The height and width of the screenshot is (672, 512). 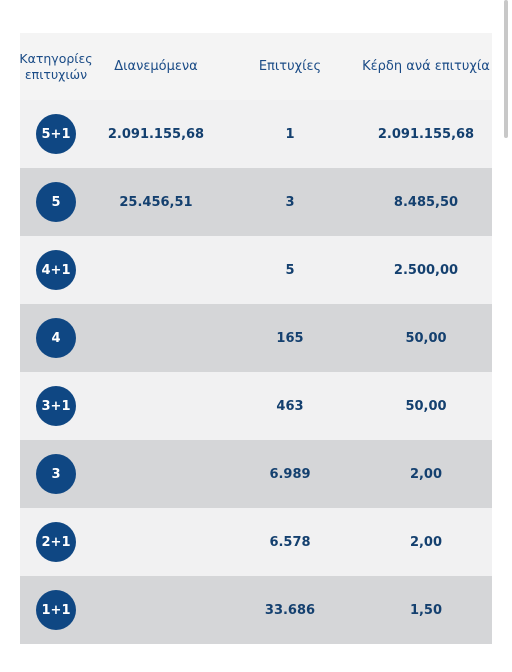 I want to click on category-badge: 5, so click(x=56, y=202).